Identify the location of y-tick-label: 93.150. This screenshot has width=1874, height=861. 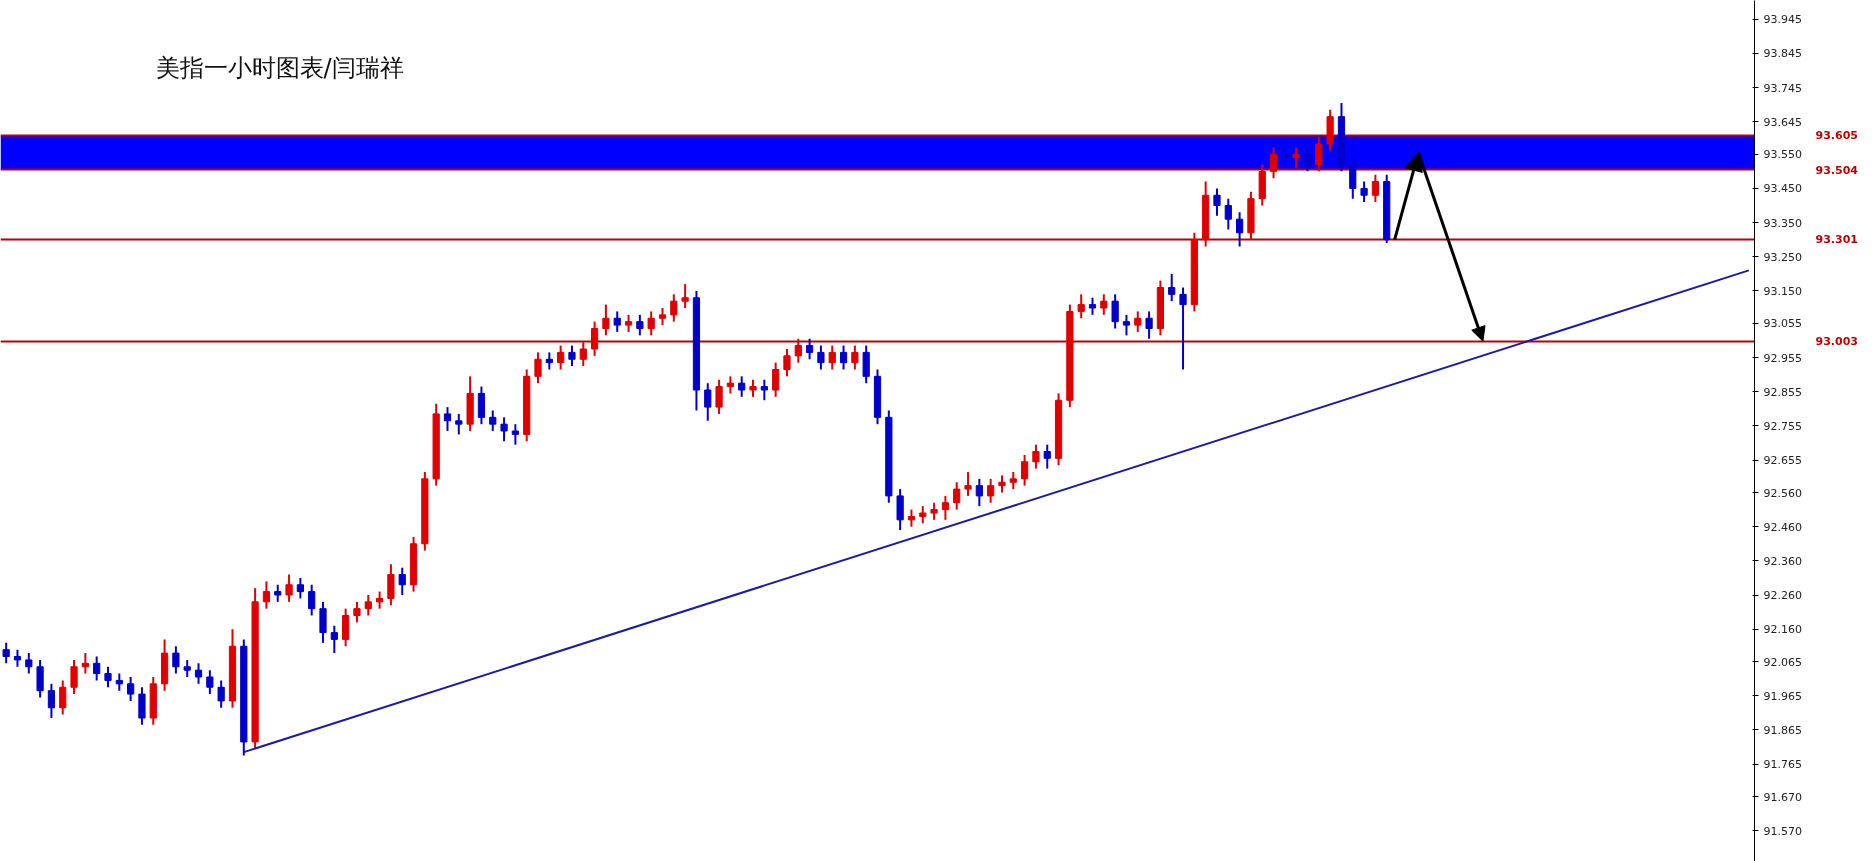
(1782, 291).